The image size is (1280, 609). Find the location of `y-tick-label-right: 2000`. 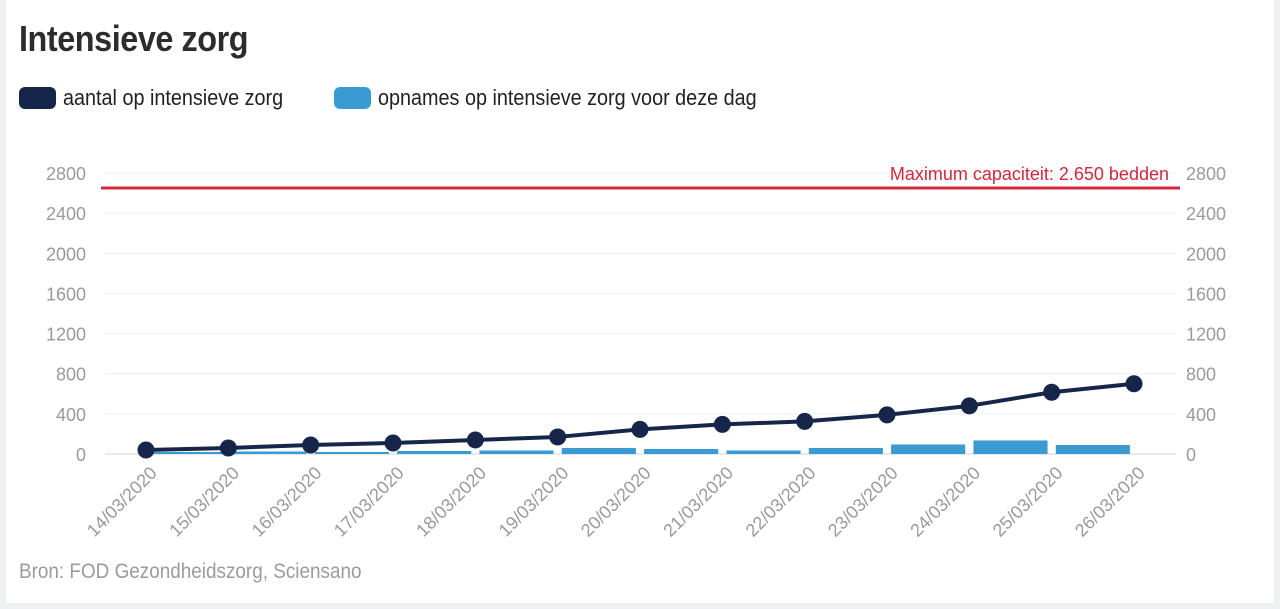

y-tick-label-right: 2000 is located at coordinates (1206, 254).